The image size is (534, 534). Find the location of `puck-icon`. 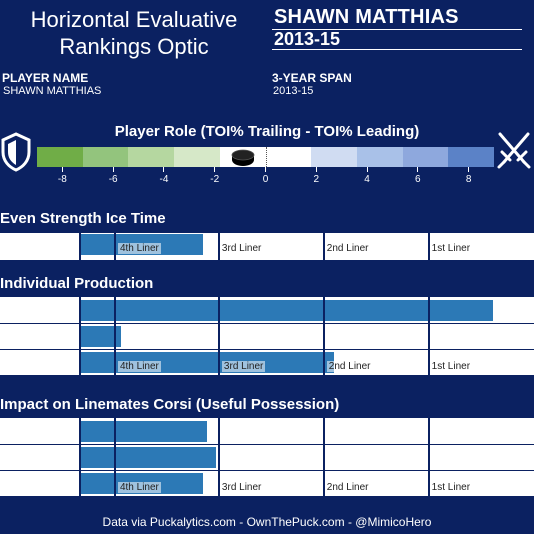

puck-icon is located at coordinates (243, 160).